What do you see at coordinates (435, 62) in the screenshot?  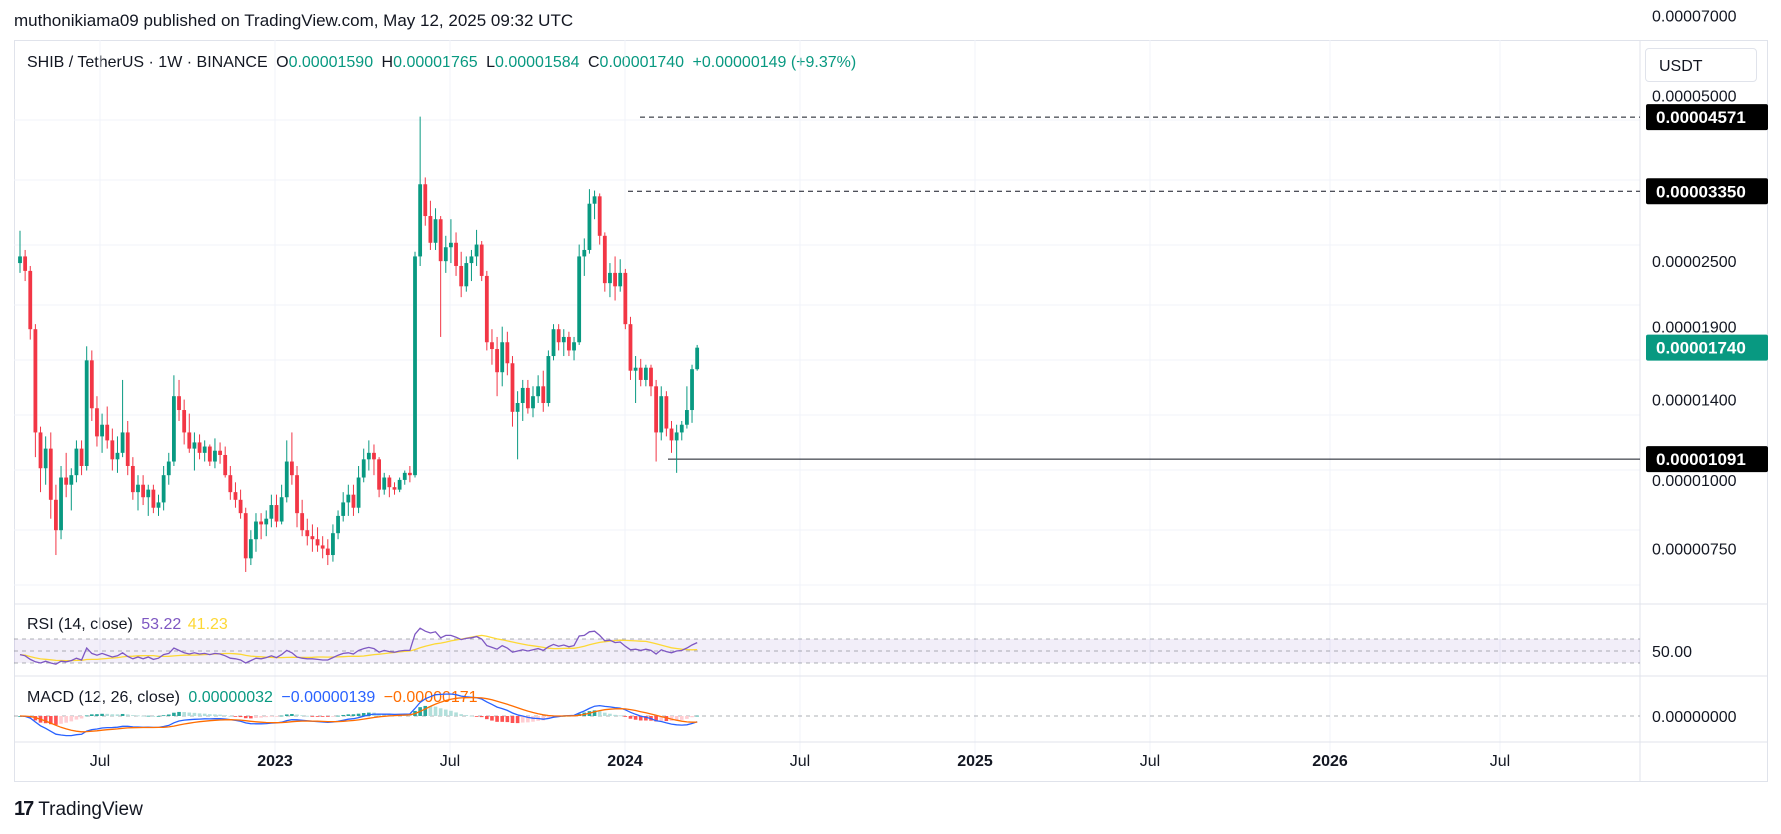 I see `high-value: 0.00001765` at bounding box center [435, 62].